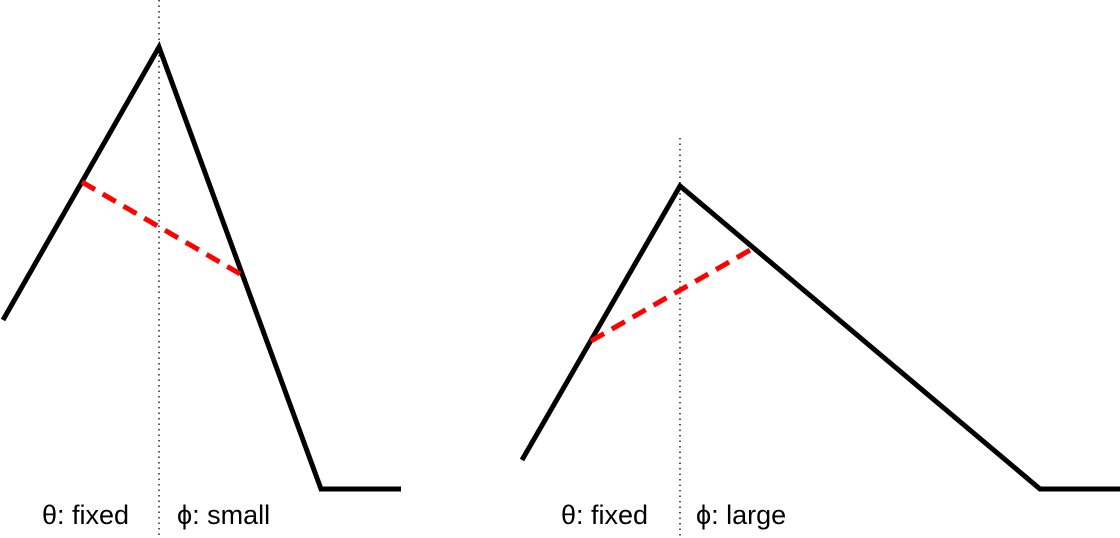  What do you see at coordinates (223, 515) in the screenshot?
I see `phi-label-left: ϕ: small` at bounding box center [223, 515].